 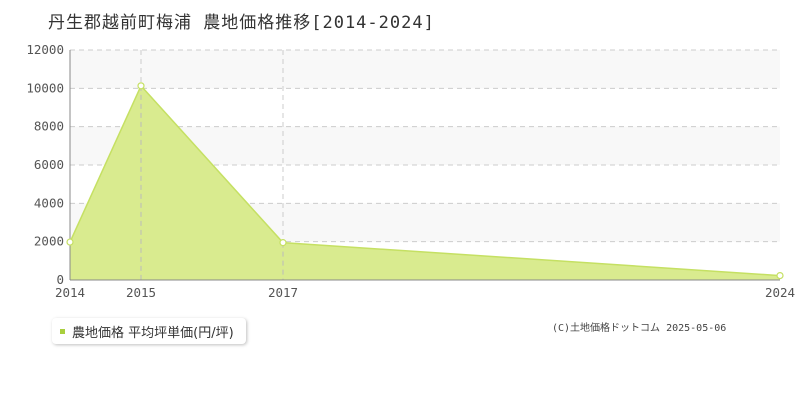 I want to click on legend: 農地価格 平均坪単価(円/坪), so click(x=149, y=331).